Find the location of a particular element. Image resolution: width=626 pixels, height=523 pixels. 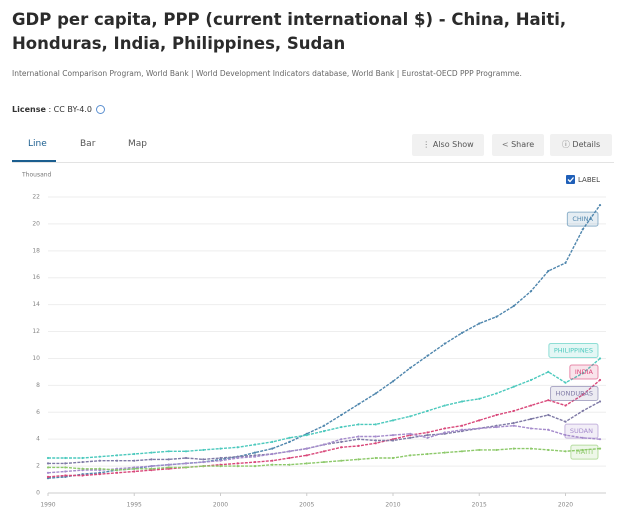

y-tick-label: 14 is located at coordinates (36, 304).